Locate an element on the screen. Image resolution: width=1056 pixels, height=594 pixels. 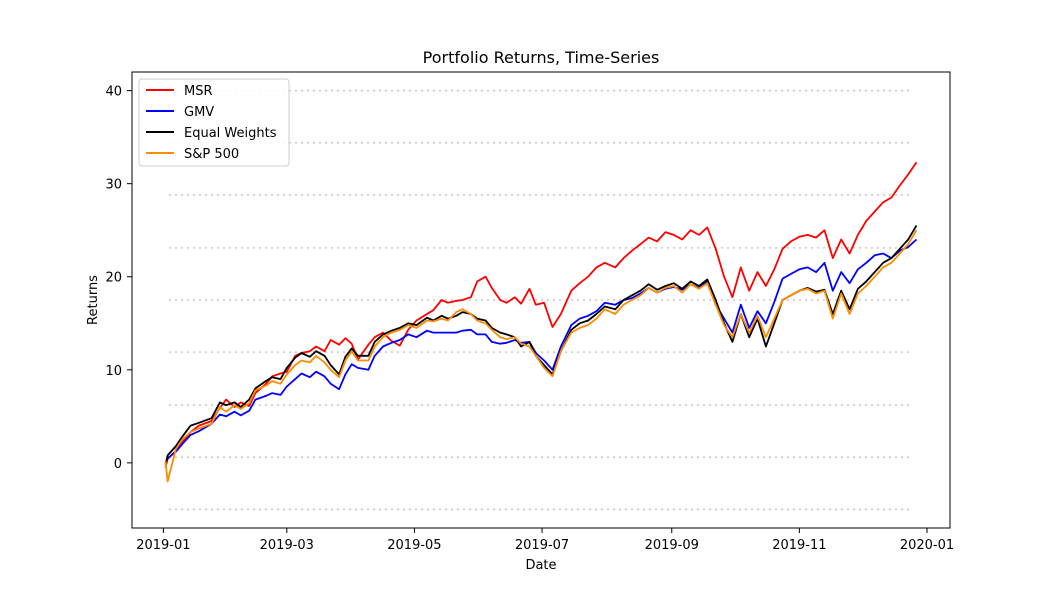
x-tick-label: 2019-11 is located at coordinates (799, 545).